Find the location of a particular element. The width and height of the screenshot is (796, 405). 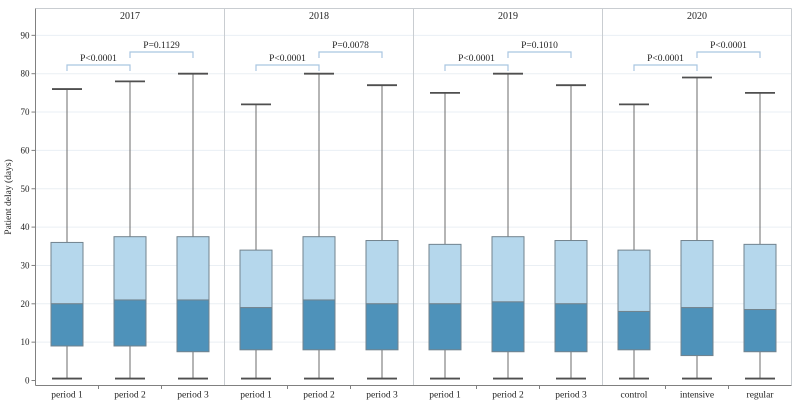

y-axis-title: Patient delay (days) is located at coordinates (8, 196).